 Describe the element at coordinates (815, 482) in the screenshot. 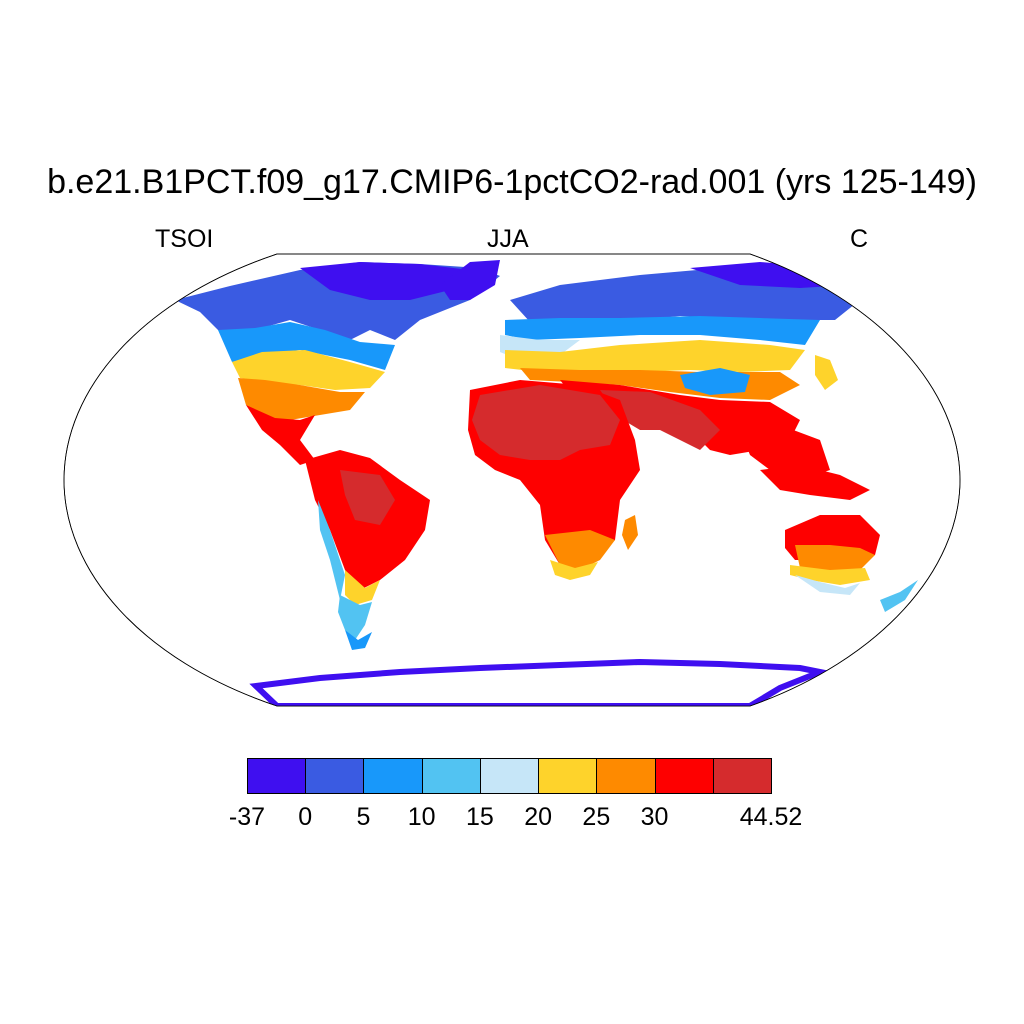

I see `indonesia` at that location.